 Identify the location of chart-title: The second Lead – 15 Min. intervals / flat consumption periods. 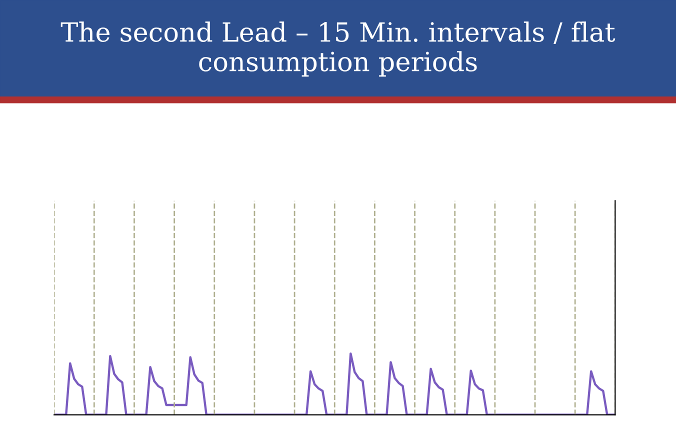
(338, 49).